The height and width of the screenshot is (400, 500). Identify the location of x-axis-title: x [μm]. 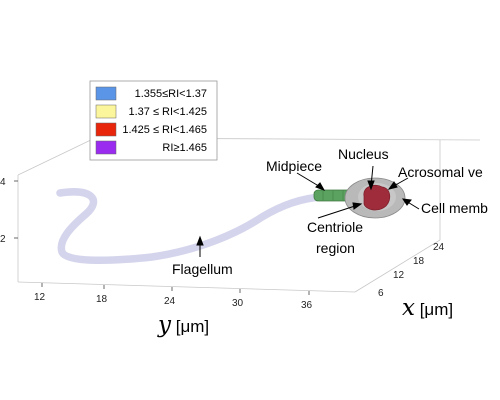
(427, 308).